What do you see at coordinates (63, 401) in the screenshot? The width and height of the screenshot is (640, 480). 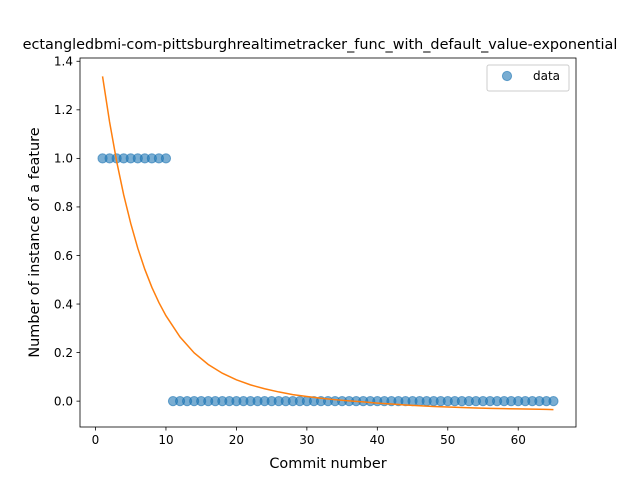 I see `y-tick-label: 0.0` at bounding box center [63, 401].